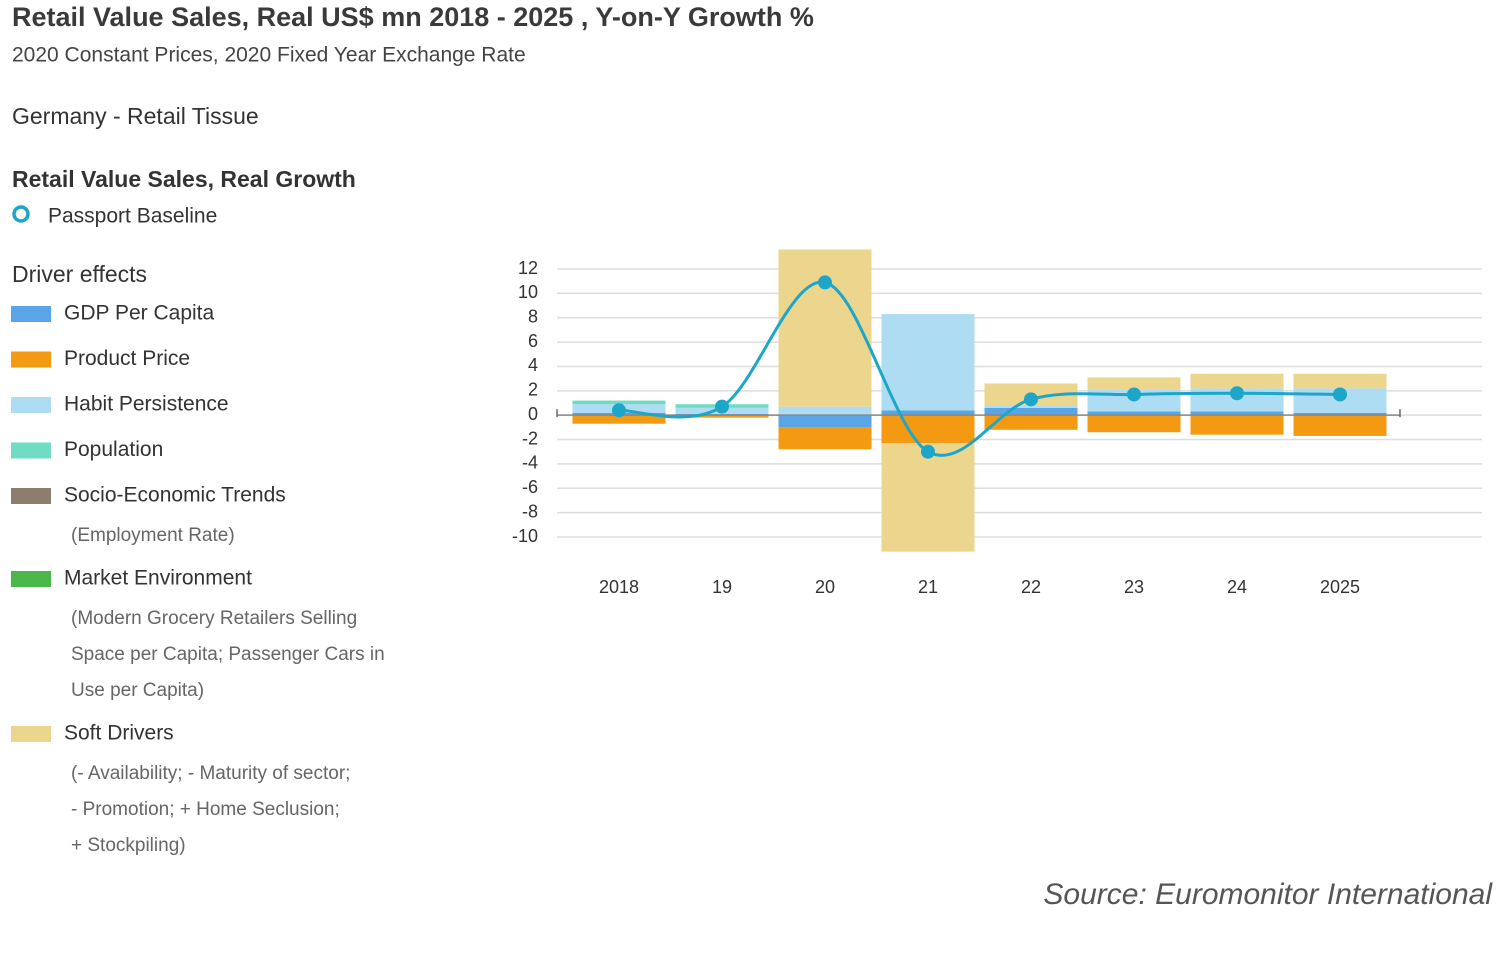 Image resolution: width=1500 pixels, height=967 pixels. I want to click on market-label: Germany - Retail Tissue, so click(135, 116).